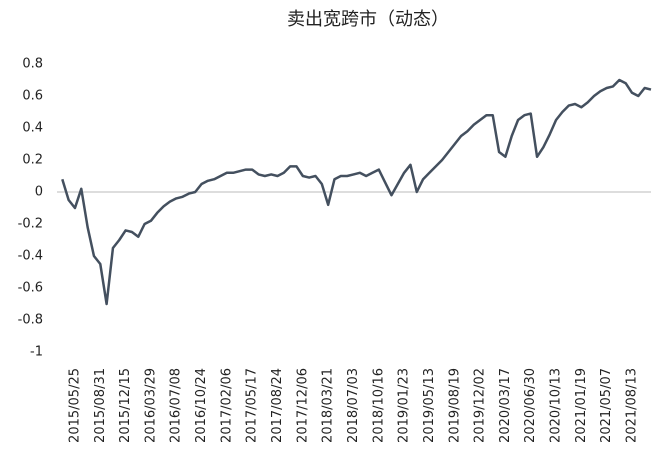  Describe the element at coordinates (404, 405) in the screenshot. I see `x-tick-label: 2019/01/23` at that location.